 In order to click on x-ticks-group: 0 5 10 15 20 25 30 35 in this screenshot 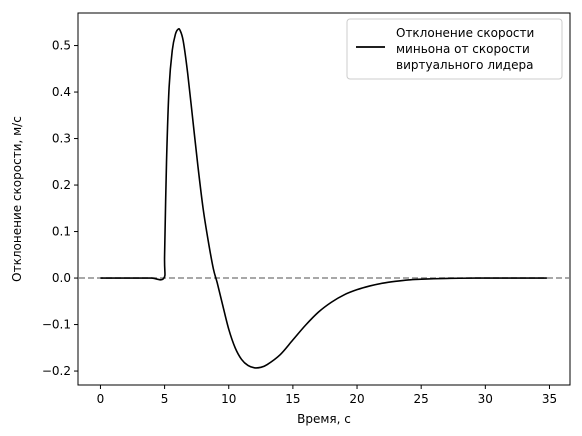, I will do `click(327, 395)`.